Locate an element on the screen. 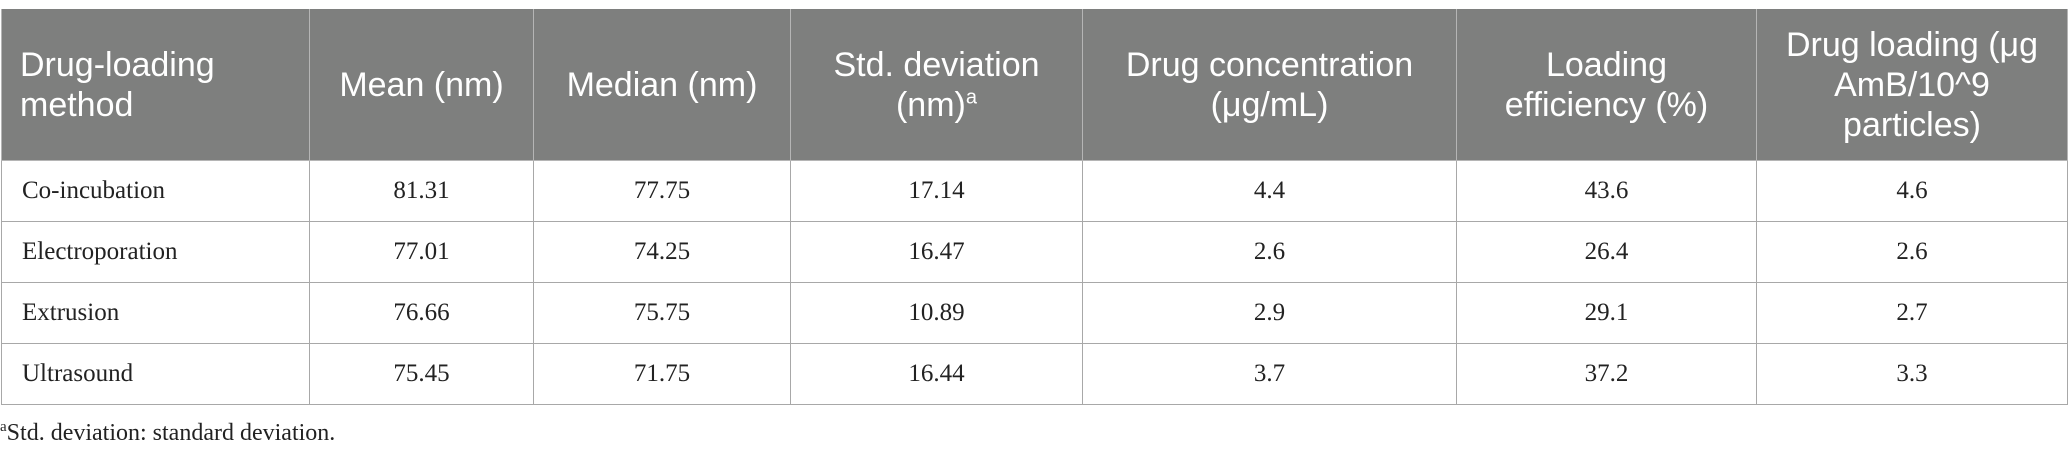  row-label: Electroporation is located at coordinates (155, 252).